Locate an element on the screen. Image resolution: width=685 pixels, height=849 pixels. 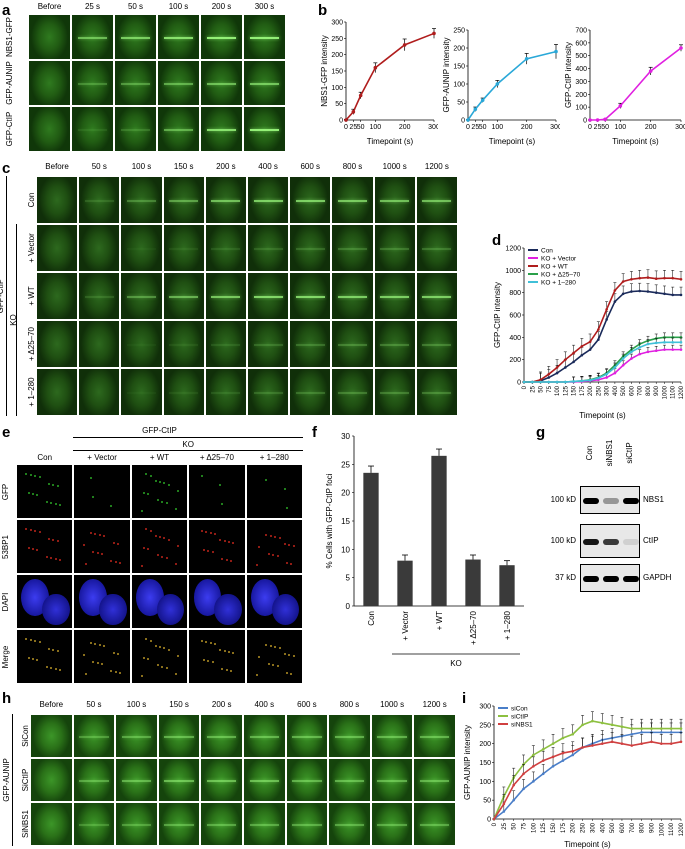
x-tick-label: 25 is located at coordinates (598, 127).